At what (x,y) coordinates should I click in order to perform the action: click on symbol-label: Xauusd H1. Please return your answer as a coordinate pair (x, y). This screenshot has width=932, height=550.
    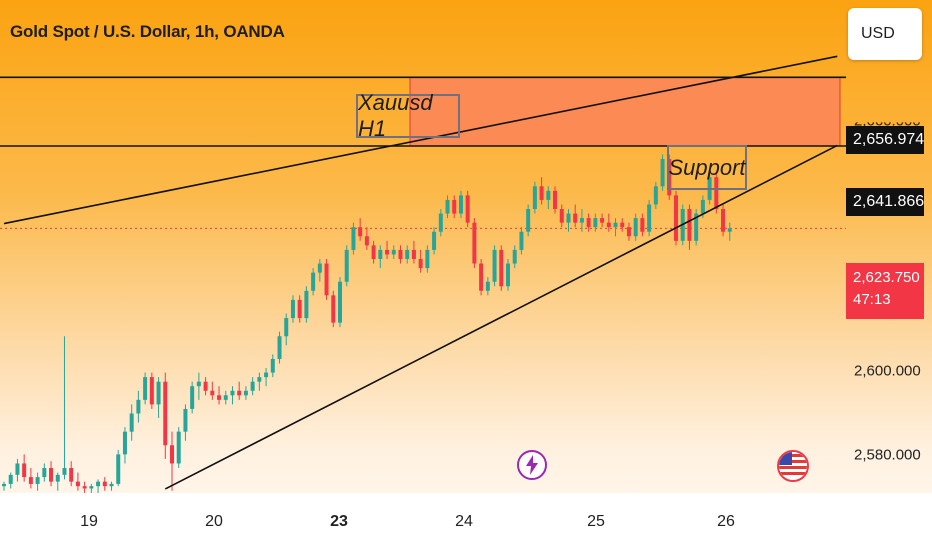
    Looking at the image, I should click on (395, 115).